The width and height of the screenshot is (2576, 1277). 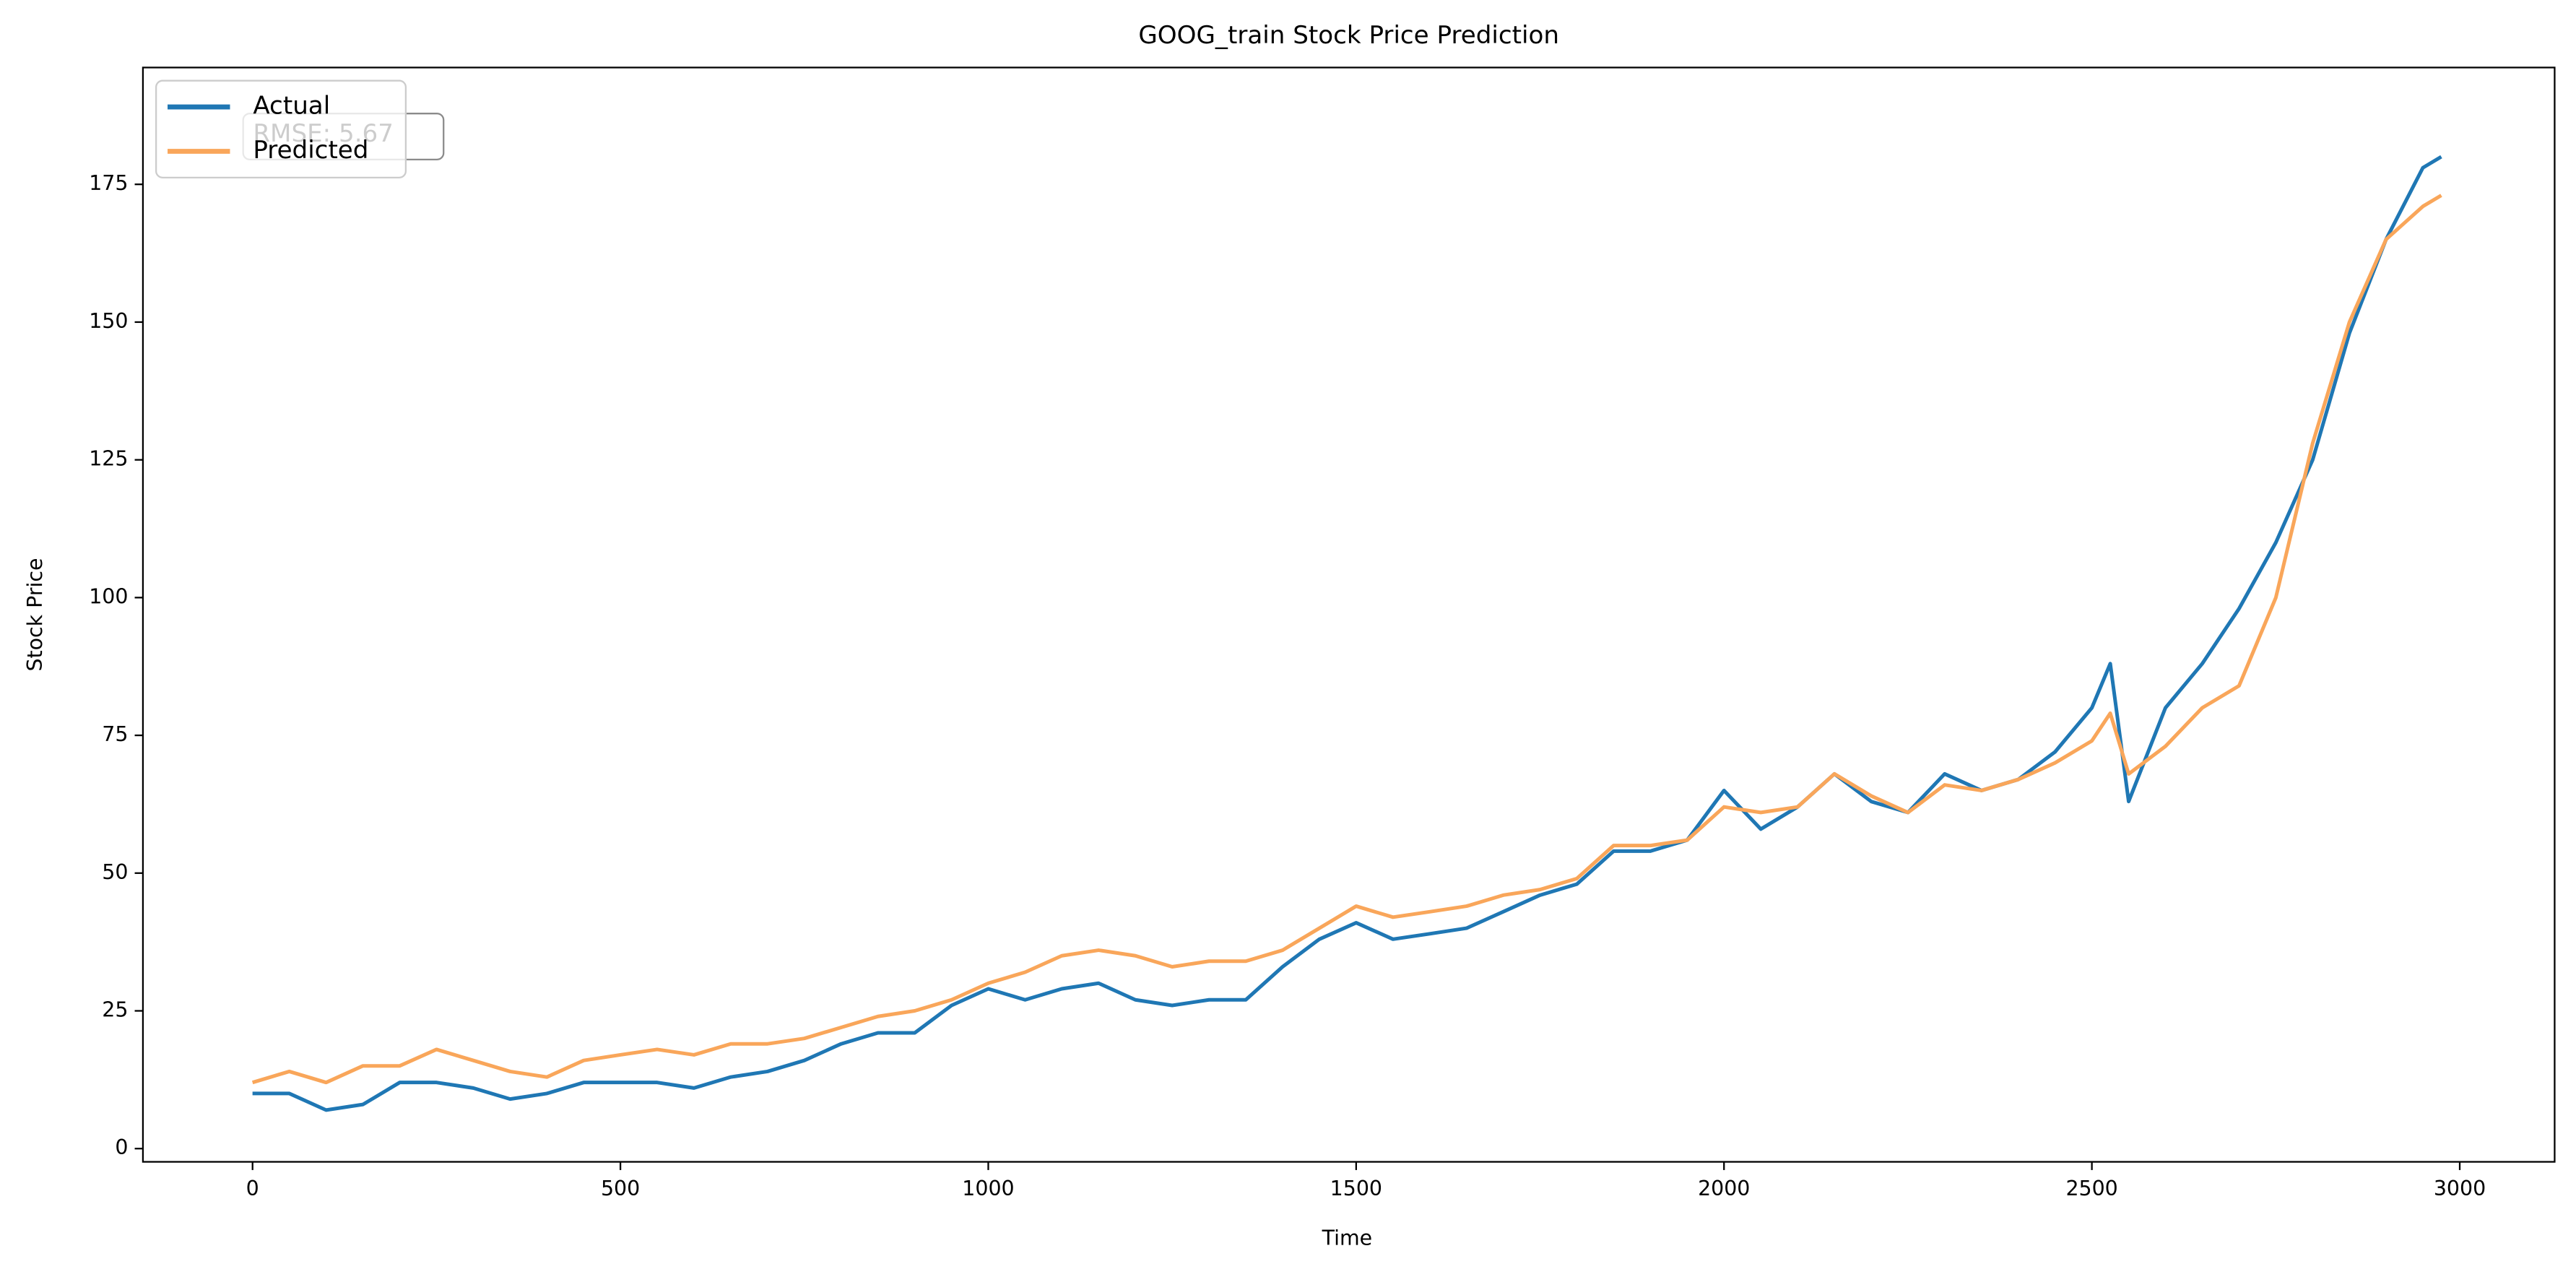 What do you see at coordinates (310, 150) in the screenshot?
I see `legend-label: Predicted` at bounding box center [310, 150].